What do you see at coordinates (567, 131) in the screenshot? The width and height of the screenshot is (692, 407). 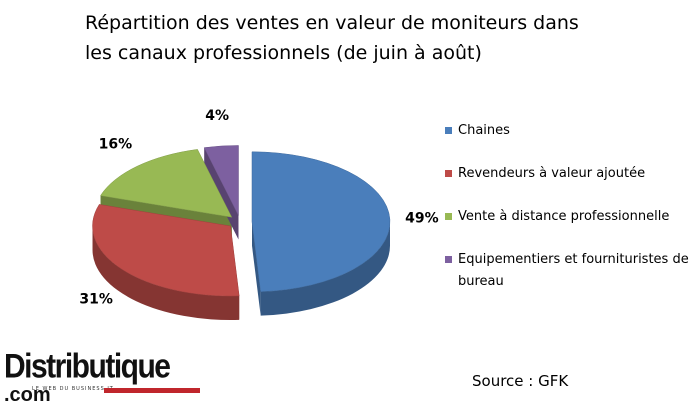 I see `legend-entry: Chaines` at bounding box center [567, 131].